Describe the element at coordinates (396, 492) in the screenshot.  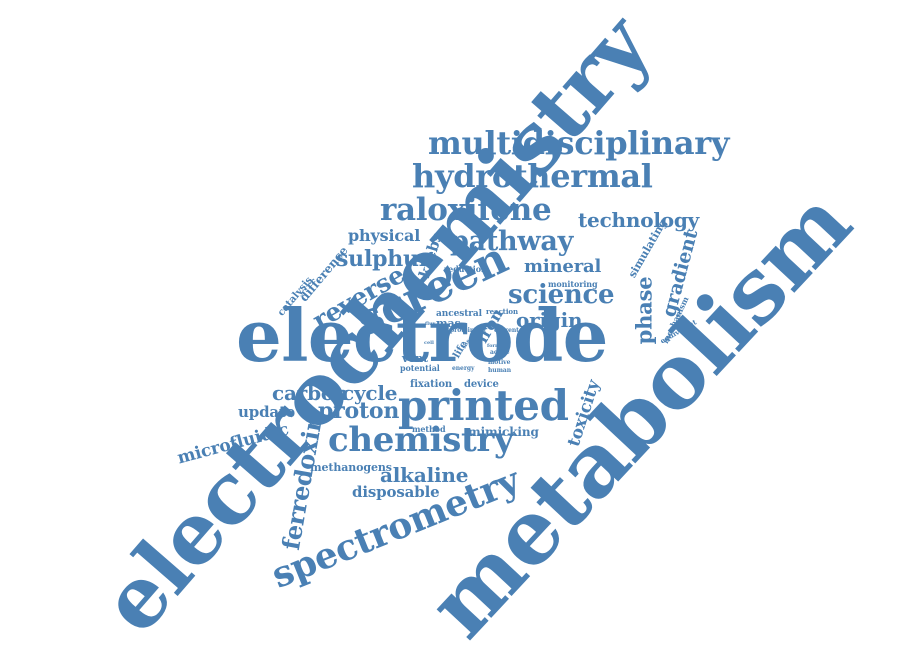
I see `word-disposable: disposable` at that location.